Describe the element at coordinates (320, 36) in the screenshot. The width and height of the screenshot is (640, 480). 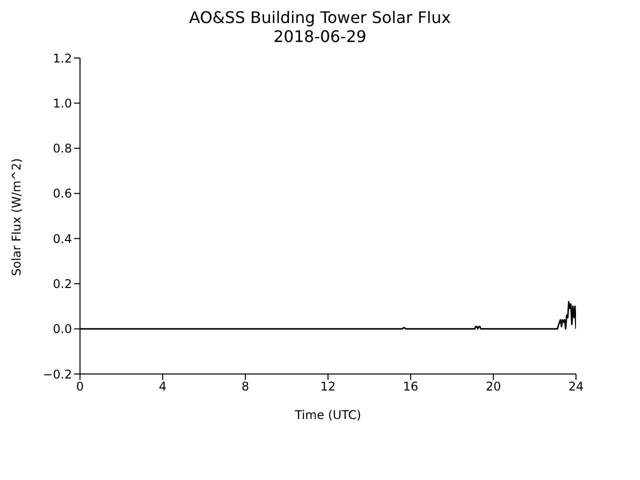
I see `chart-subtitle: 2018-06-29` at that location.